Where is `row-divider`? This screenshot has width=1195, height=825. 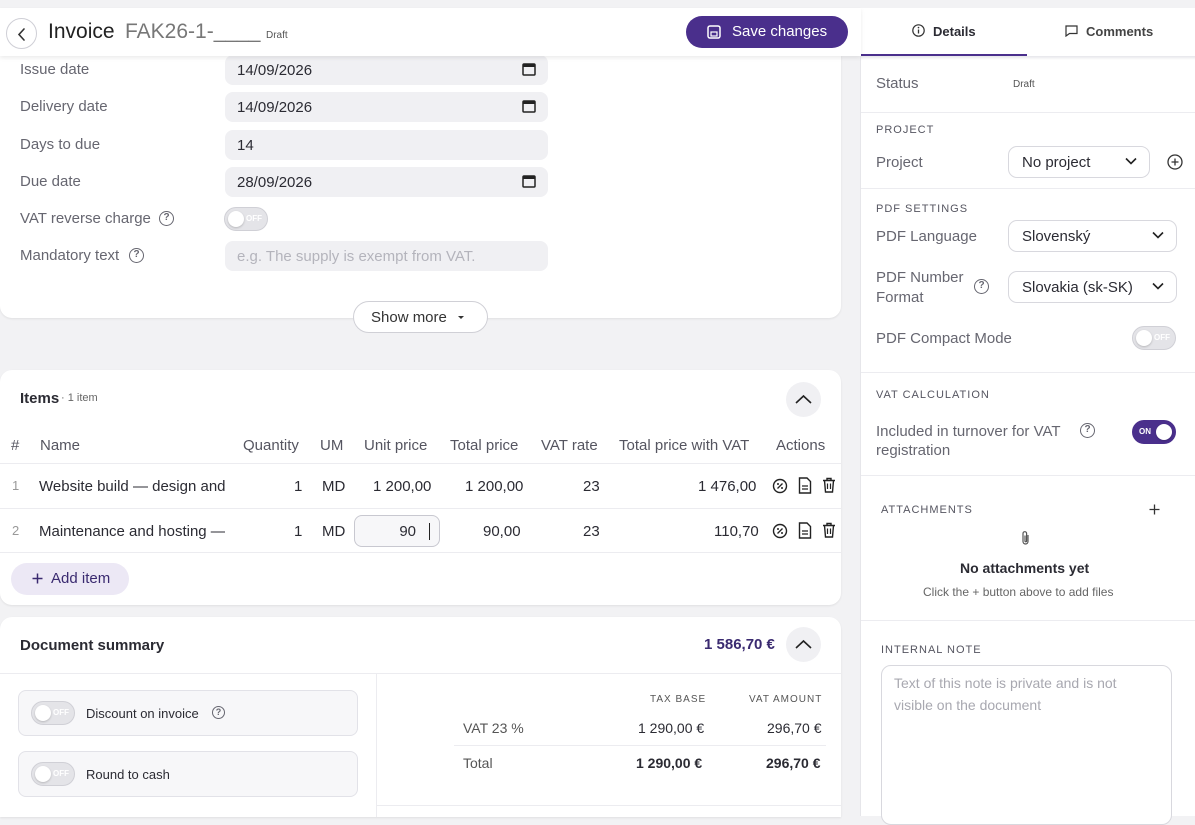 row-divider is located at coordinates (420, 552).